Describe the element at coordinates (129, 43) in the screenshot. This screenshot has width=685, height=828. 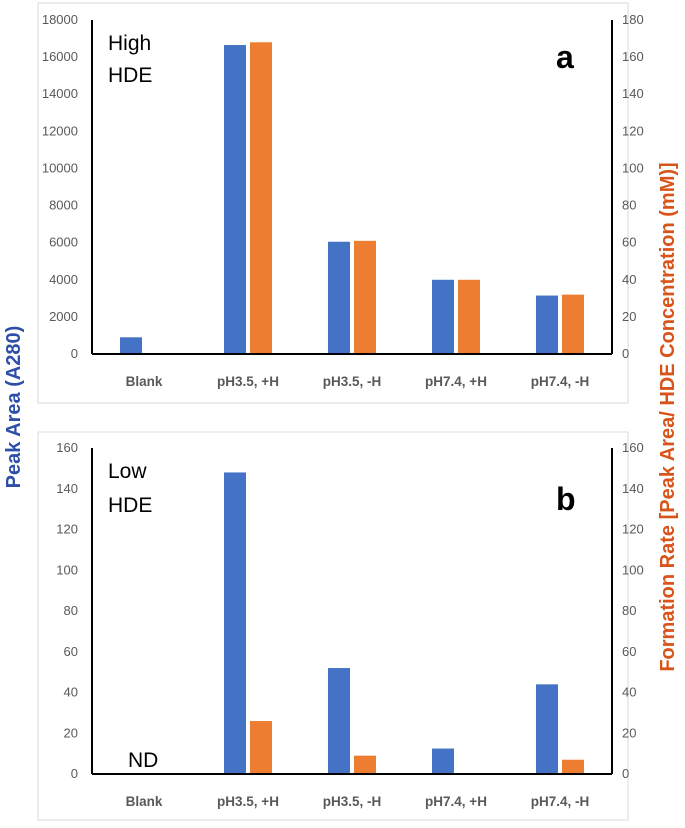
I see `panel-a-note-line-1: High` at that location.